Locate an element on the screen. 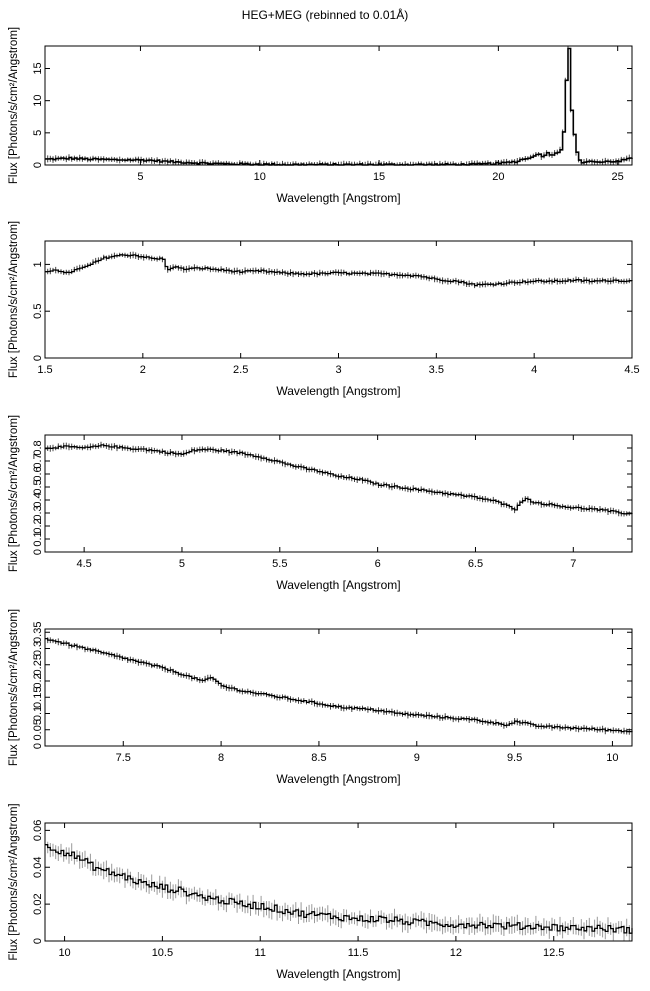 The image size is (650, 991). x-tick-label: 25 is located at coordinates (618, 177).